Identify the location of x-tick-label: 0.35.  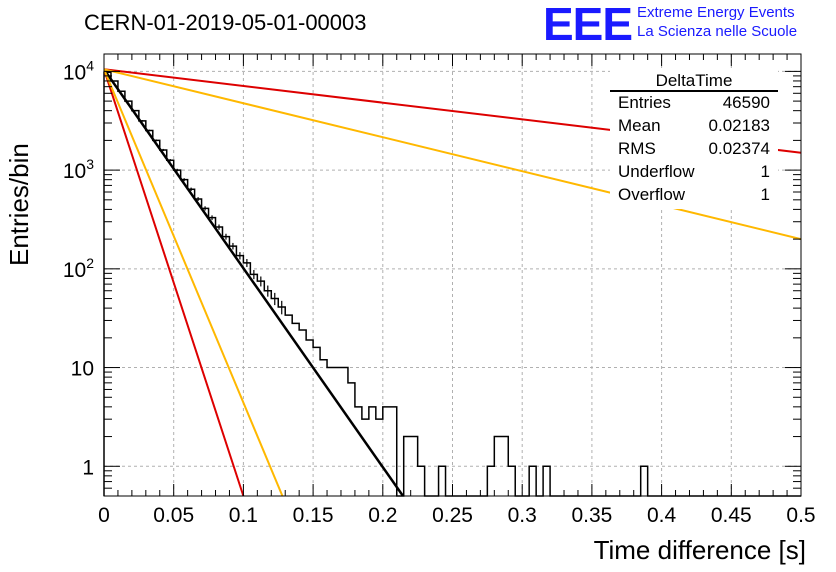
(591, 515).